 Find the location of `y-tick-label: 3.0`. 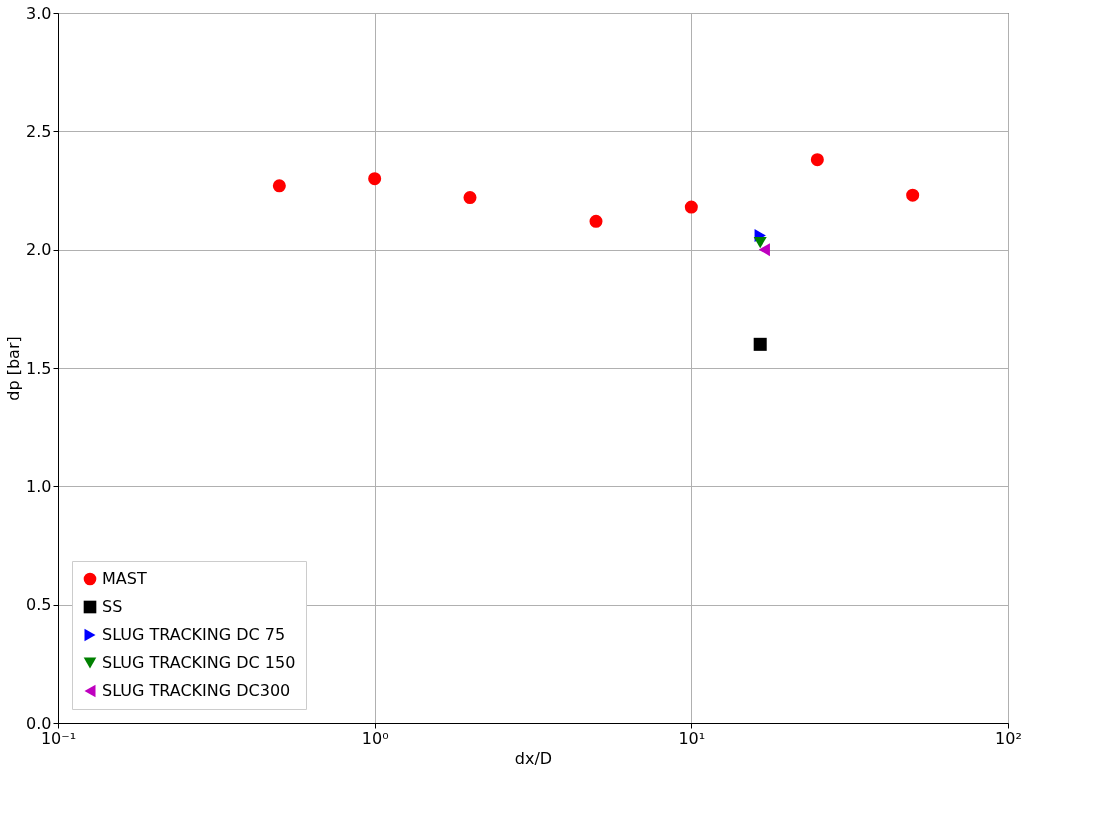

y-tick-label: 3.0 is located at coordinates (39, 13).